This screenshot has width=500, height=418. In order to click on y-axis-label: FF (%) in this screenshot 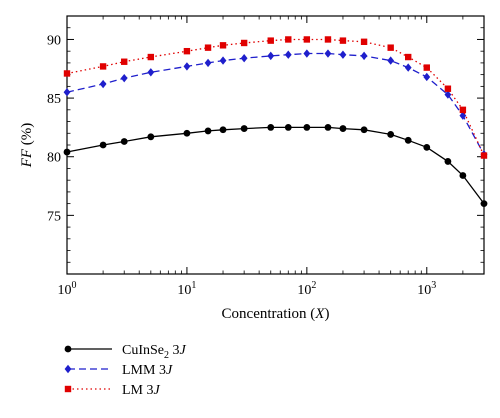, I will do `click(27, 146)`.